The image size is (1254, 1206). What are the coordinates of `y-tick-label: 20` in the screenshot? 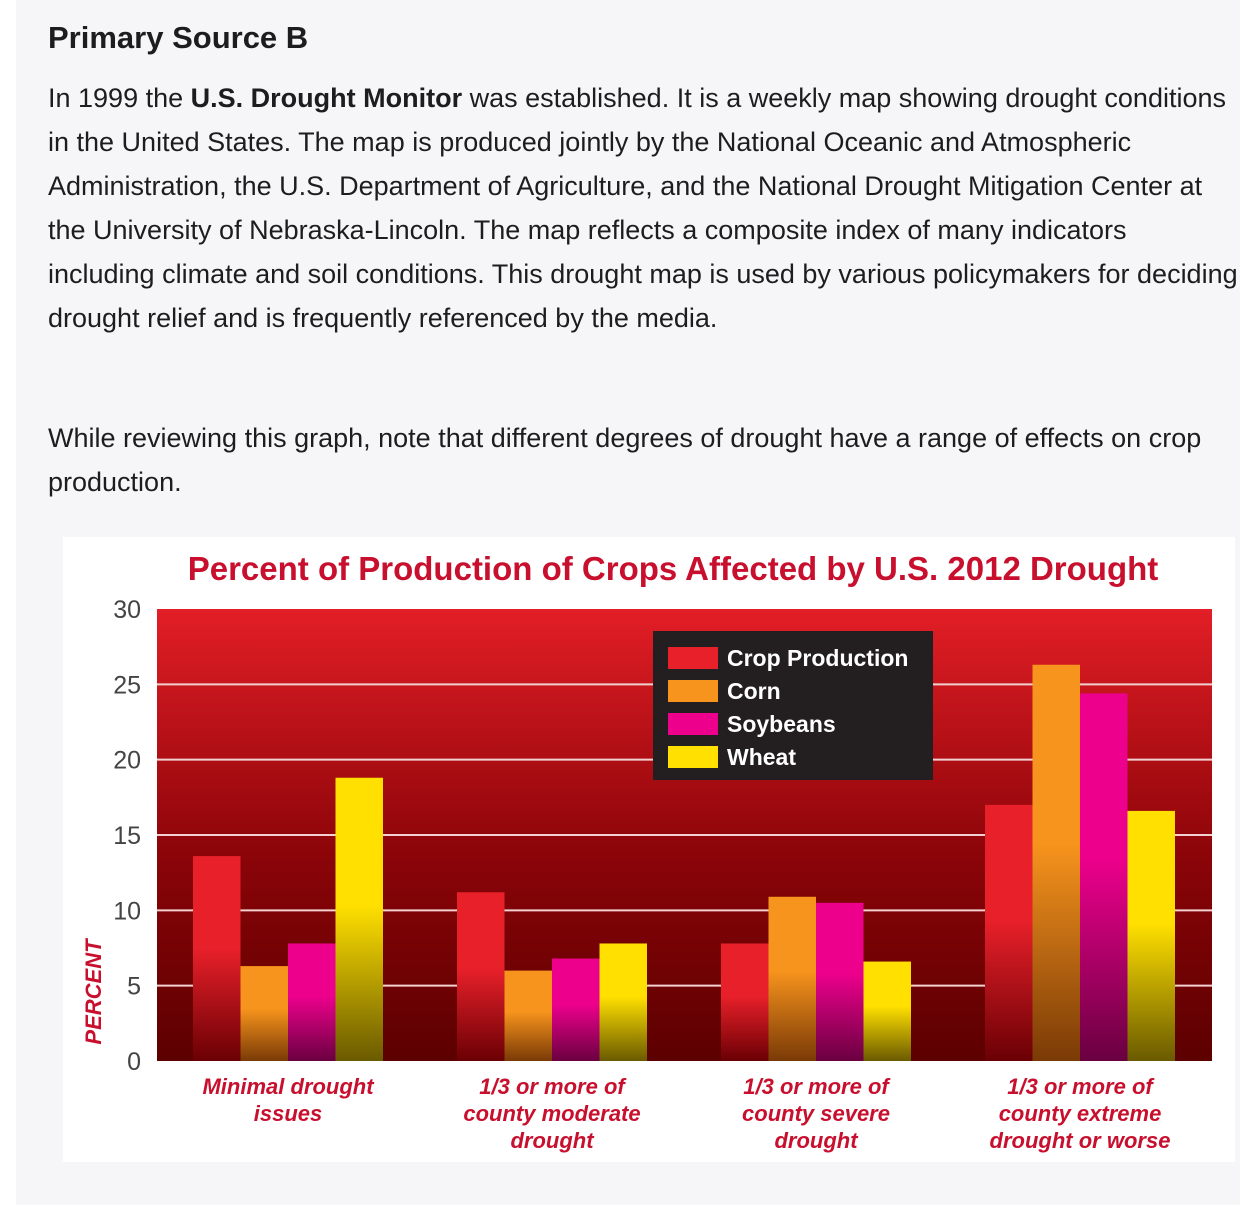 It's located at (127, 761).